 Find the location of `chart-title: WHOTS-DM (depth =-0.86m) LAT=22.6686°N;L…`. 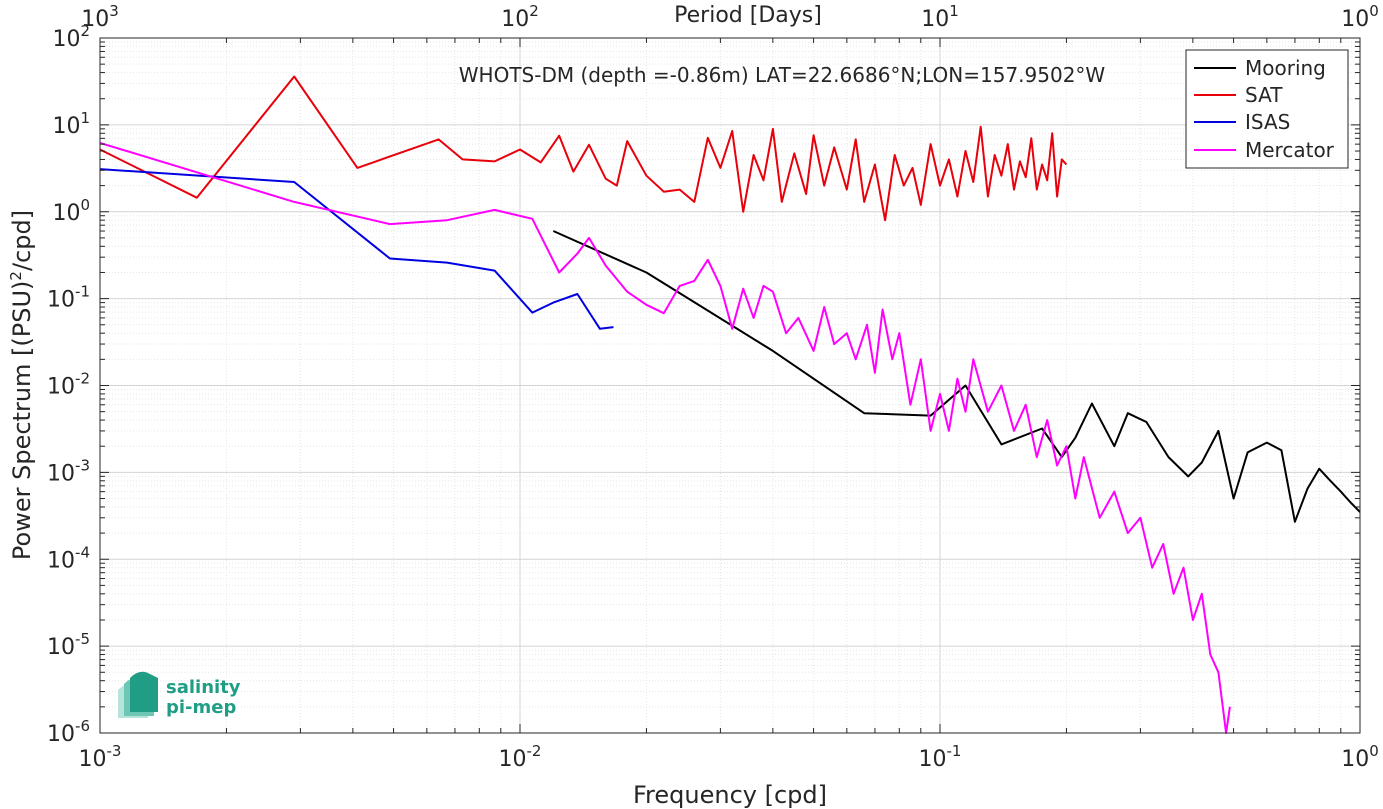

chart-title: WHOTS-DM (depth =-0.86m) LAT=22.6686°N;L… is located at coordinates (782, 75).